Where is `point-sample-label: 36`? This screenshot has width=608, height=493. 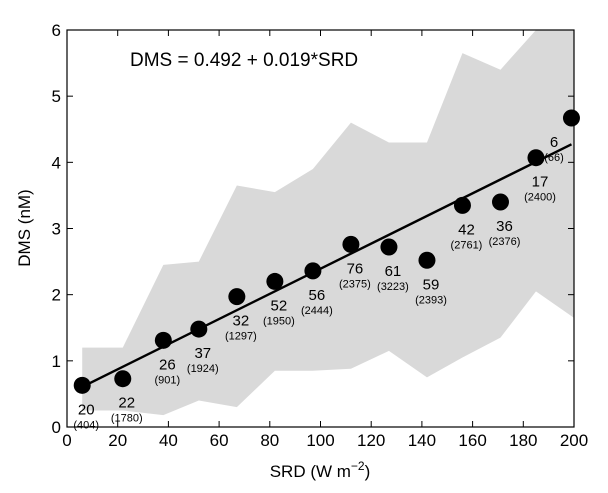
point-sample-label: 36 is located at coordinates (504, 226).